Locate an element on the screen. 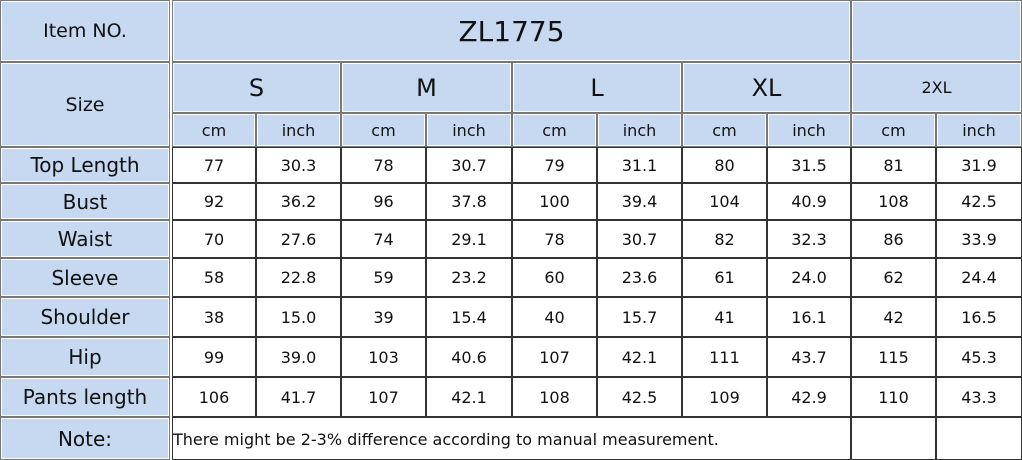 This screenshot has height=460, width=1022. row-label: Top Length is located at coordinates (85, 165).